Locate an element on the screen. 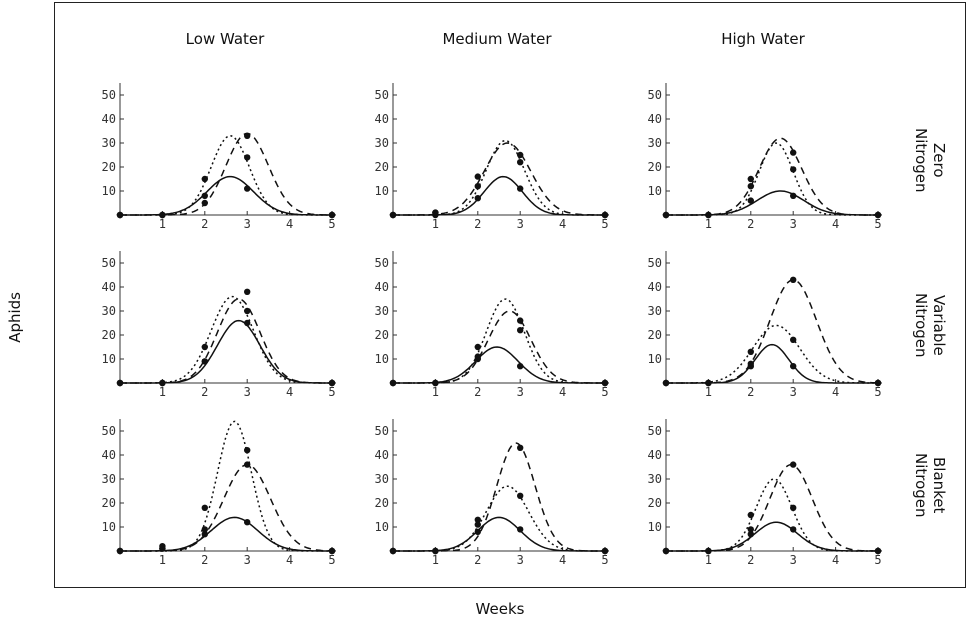 The image size is (975, 624). row-label-blanket-line2: Nitrogen is located at coordinates (921, 485).